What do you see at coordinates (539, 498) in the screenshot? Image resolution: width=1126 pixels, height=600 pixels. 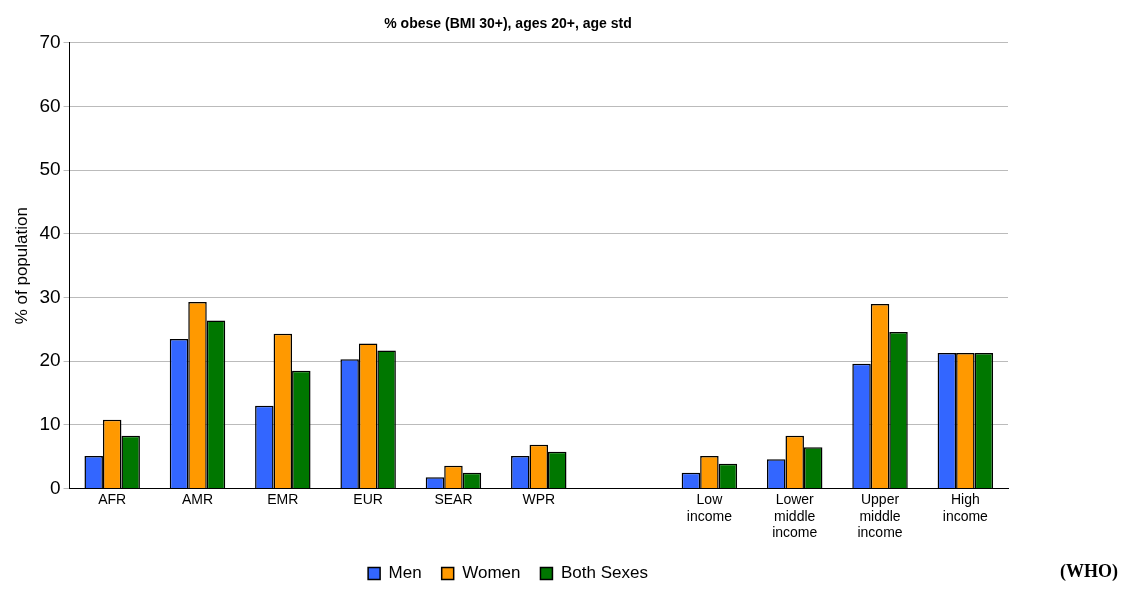 I see `x-tick-label: WPR` at bounding box center [539, 498].